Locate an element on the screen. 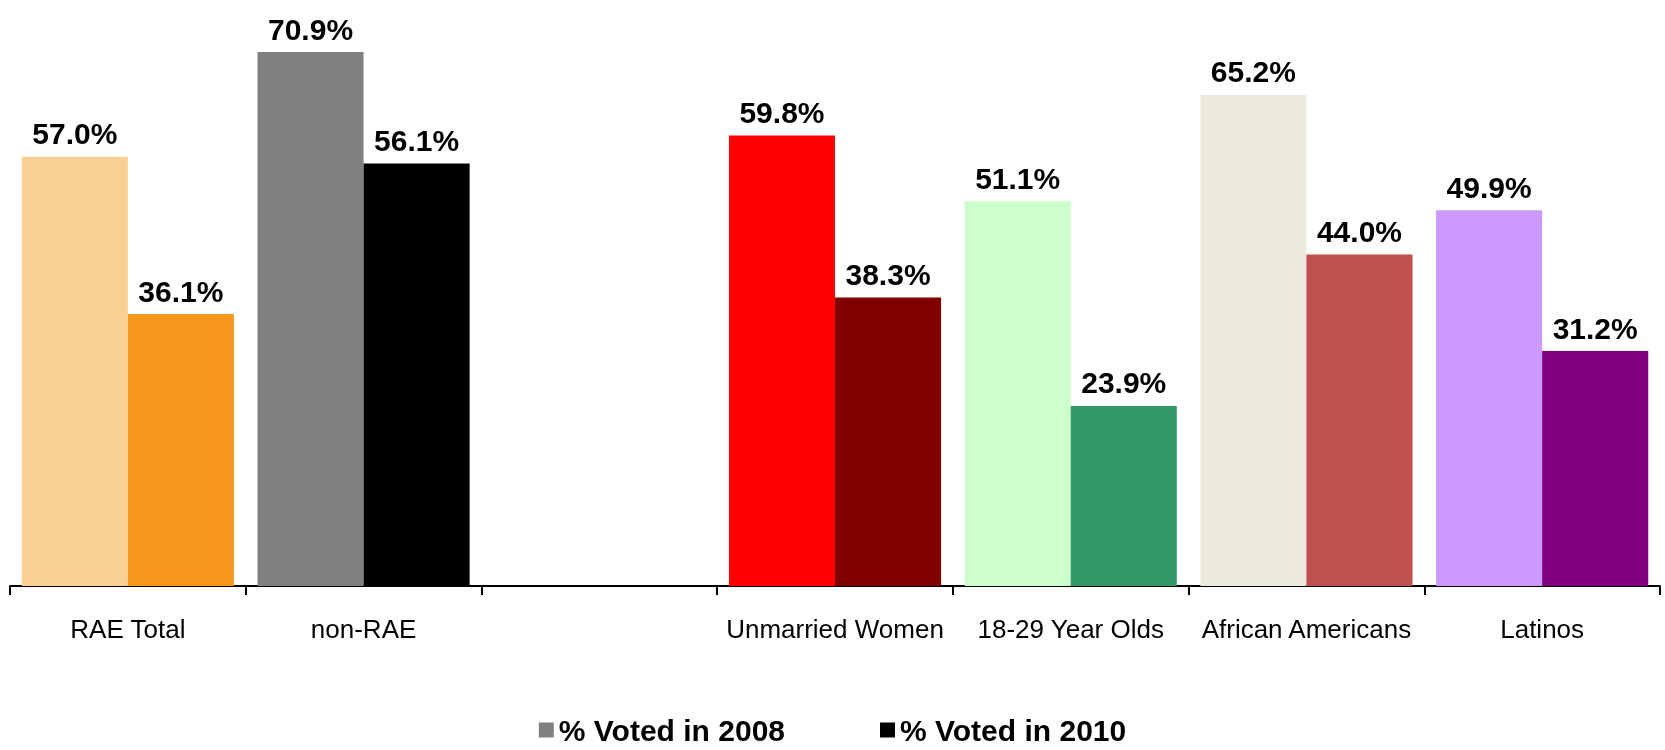 The image size is (1665, 750). data-label: 56.1% is located at coordinates (417, 140).